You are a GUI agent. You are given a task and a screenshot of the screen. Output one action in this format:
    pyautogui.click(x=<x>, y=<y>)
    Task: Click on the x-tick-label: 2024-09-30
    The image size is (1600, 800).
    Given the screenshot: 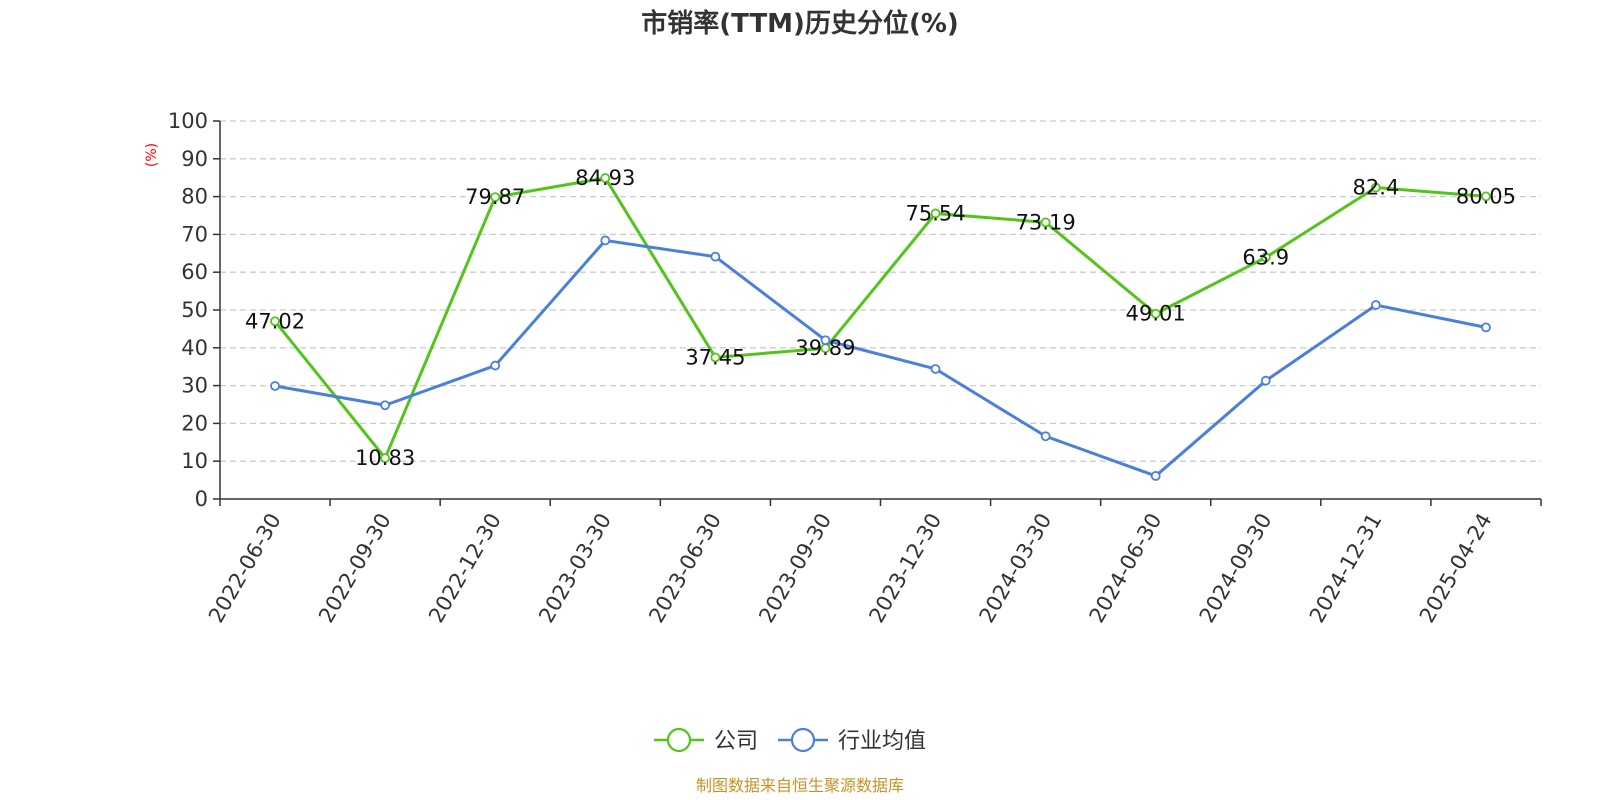 What is the action you would take?
    pyautogui.click(x=1236, y=568)
    